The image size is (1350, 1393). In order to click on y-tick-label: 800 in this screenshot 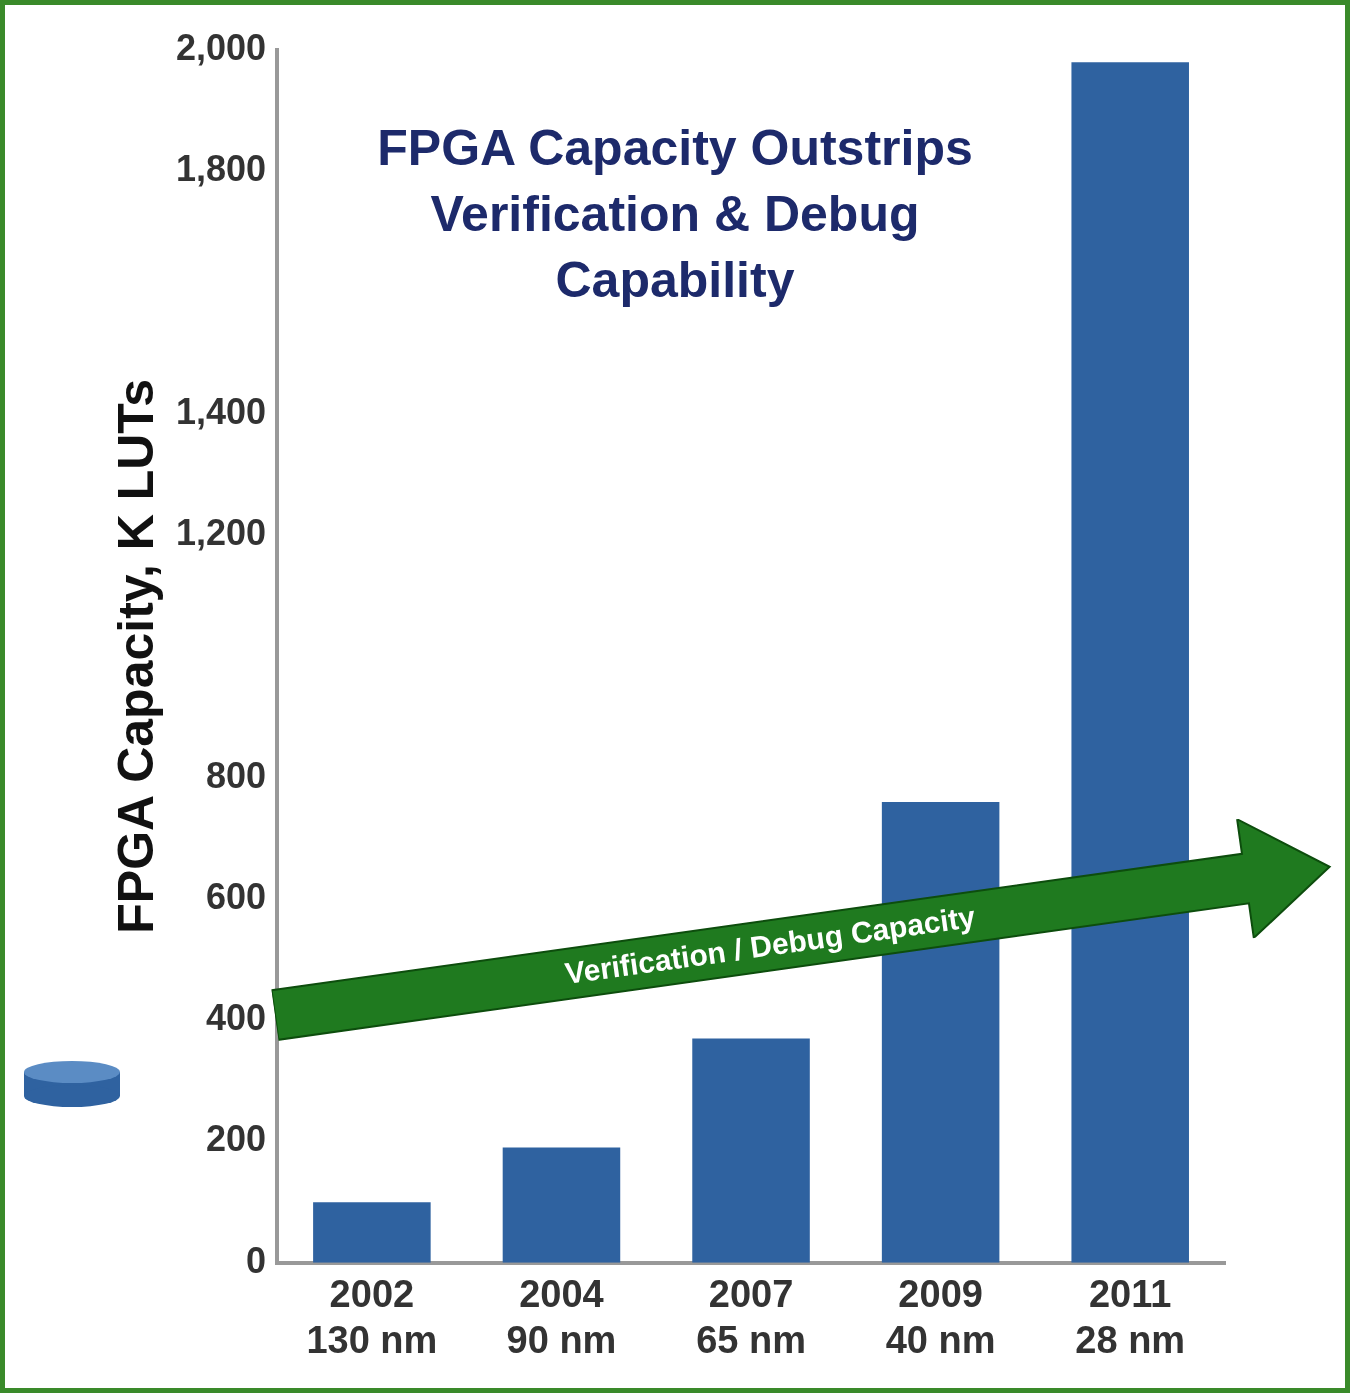, I will do `click(236, 775)`.